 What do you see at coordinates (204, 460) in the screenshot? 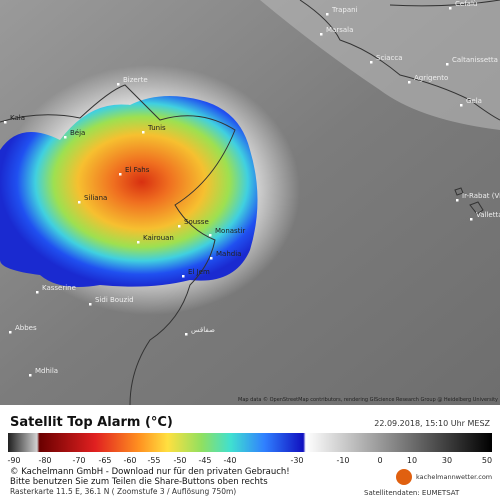
I see `colorbar-tick: -45` at bounding box center [204, 460].